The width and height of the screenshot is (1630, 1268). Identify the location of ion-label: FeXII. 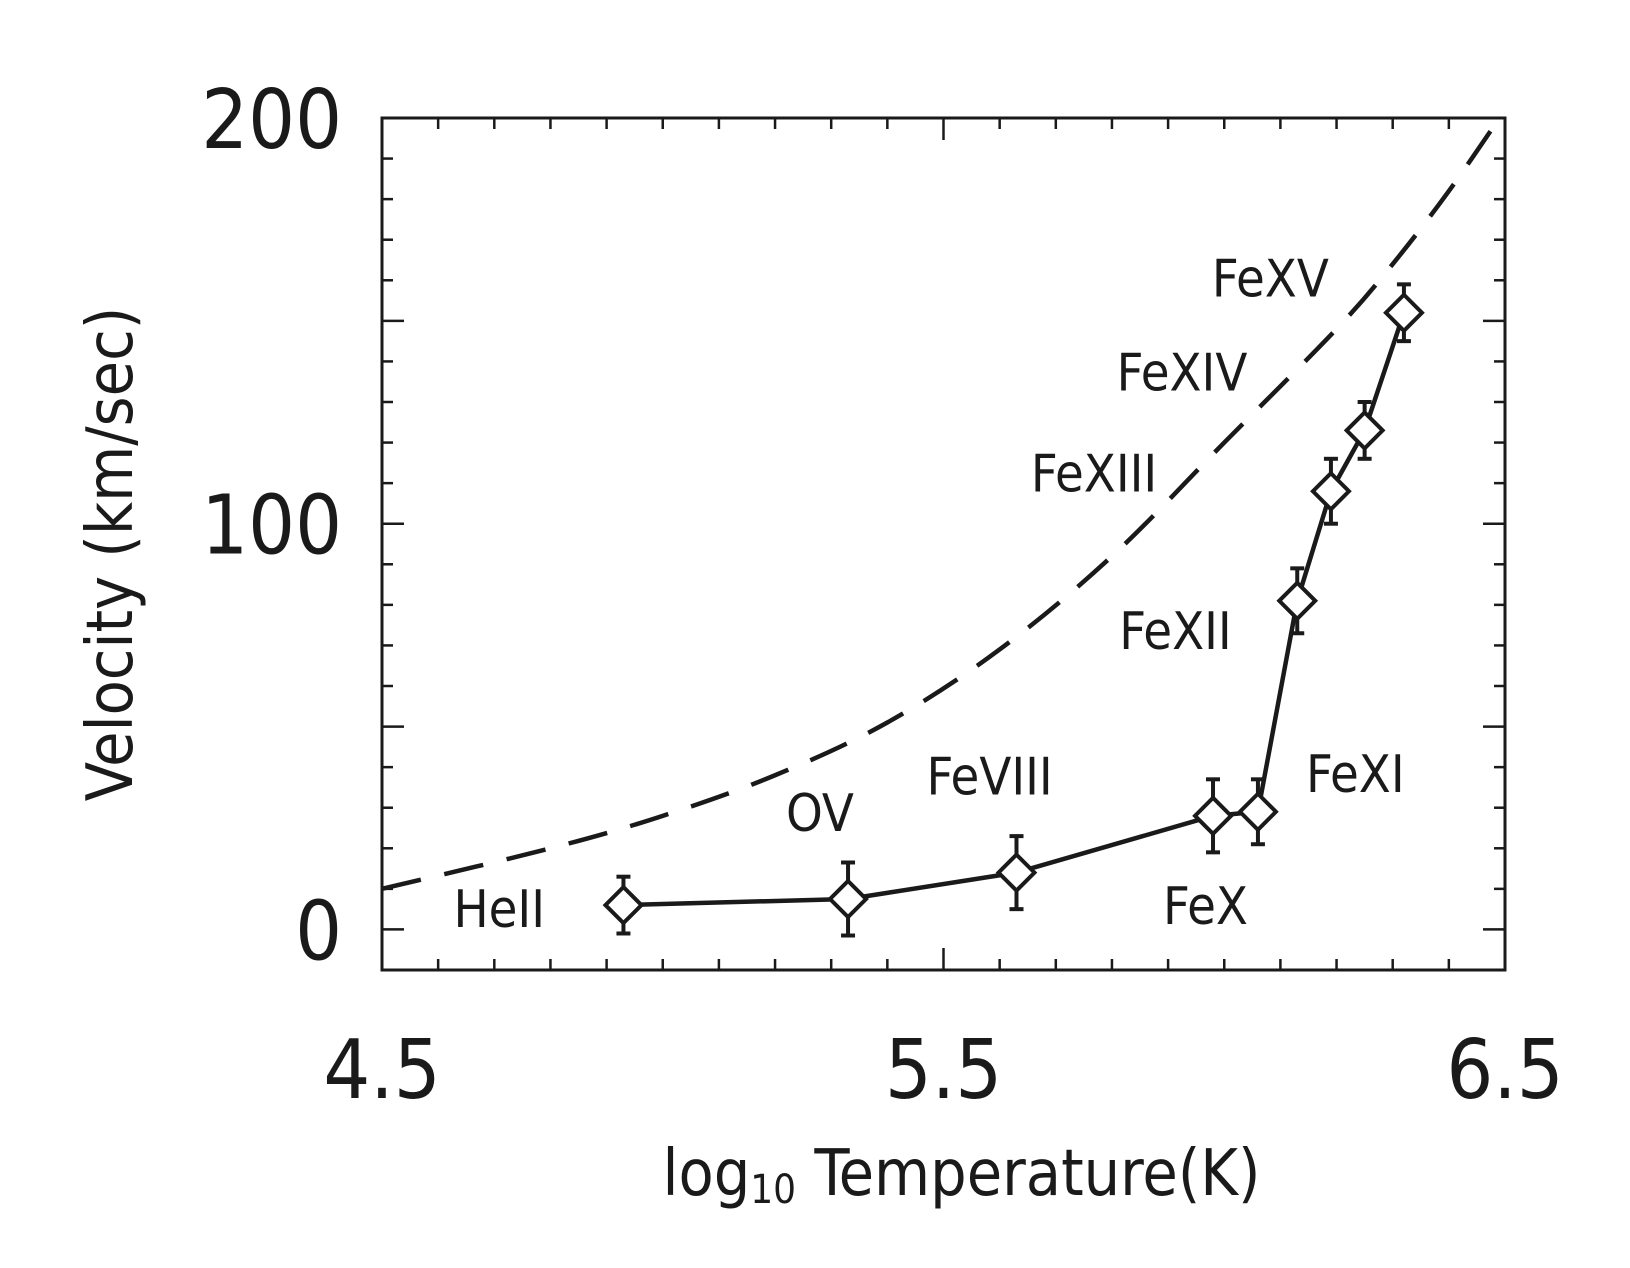
(1175, 632).